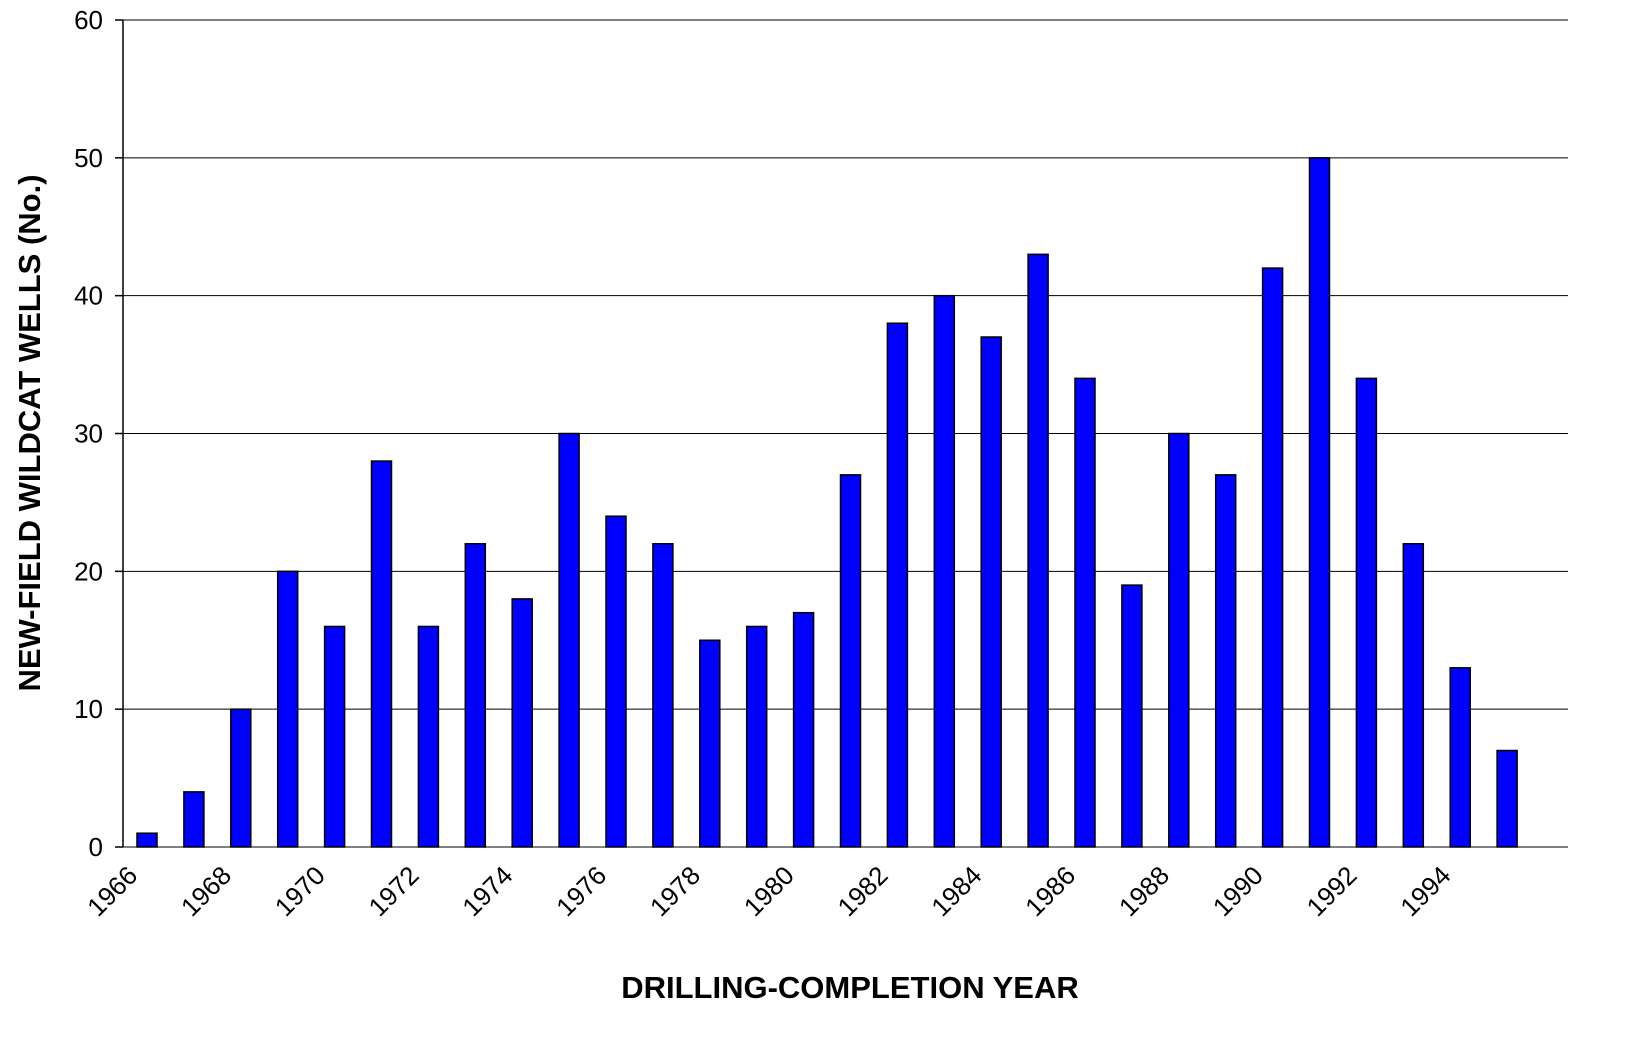  I want to click on x-tick-label: 1982, so click(863, 891).